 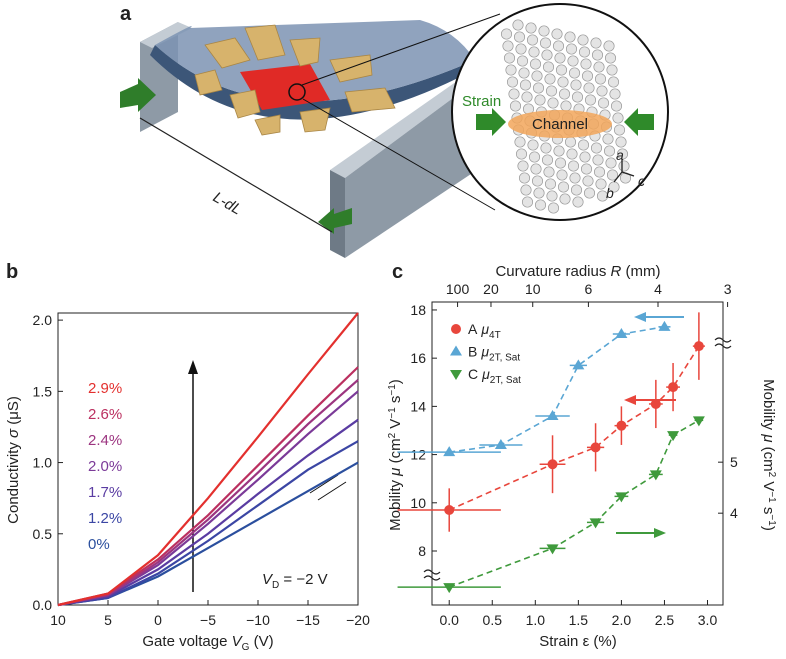 What do you see at coordinates (734, 513) in the screenshot?
I see `y2-tick-label: 4` at bounding box center [734, 513].